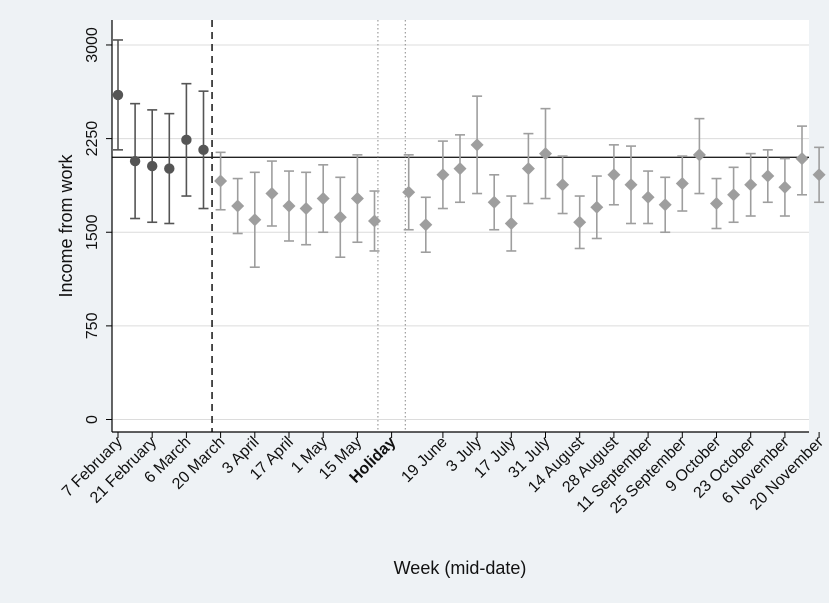  I want to click on y-axis-title: Income from work, so click(66, 225).